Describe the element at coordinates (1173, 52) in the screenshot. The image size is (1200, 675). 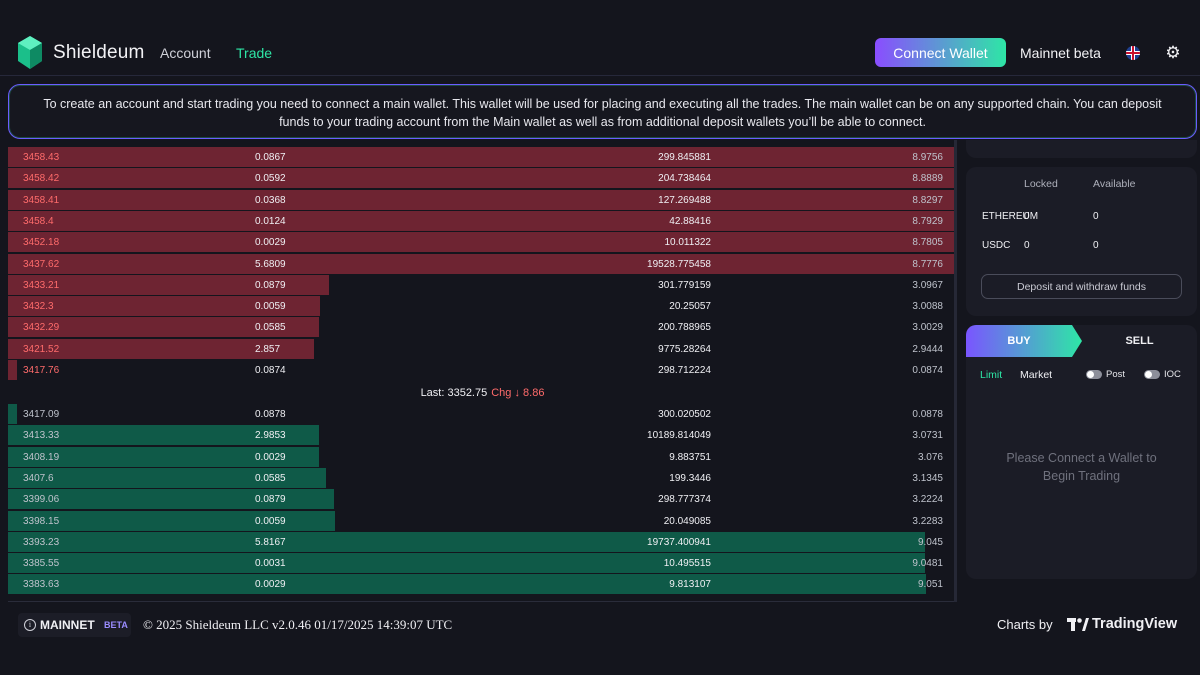
I see `gear-icon: ⚙` at that location.